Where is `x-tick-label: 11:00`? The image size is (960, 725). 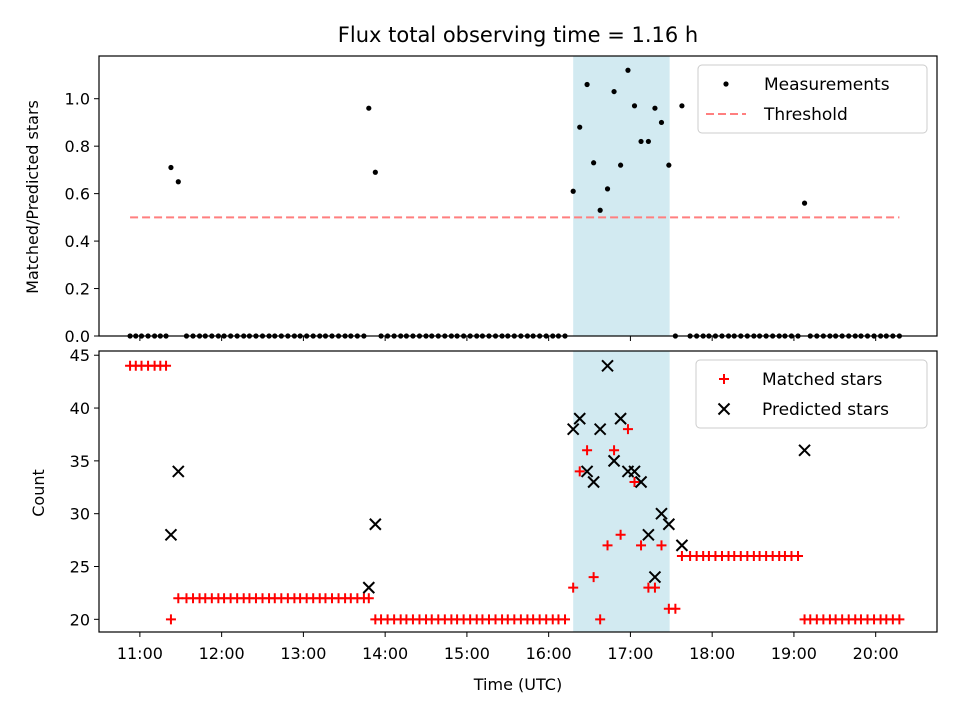
x-tick-label: 11:00 is located at coordinates (140, 653).